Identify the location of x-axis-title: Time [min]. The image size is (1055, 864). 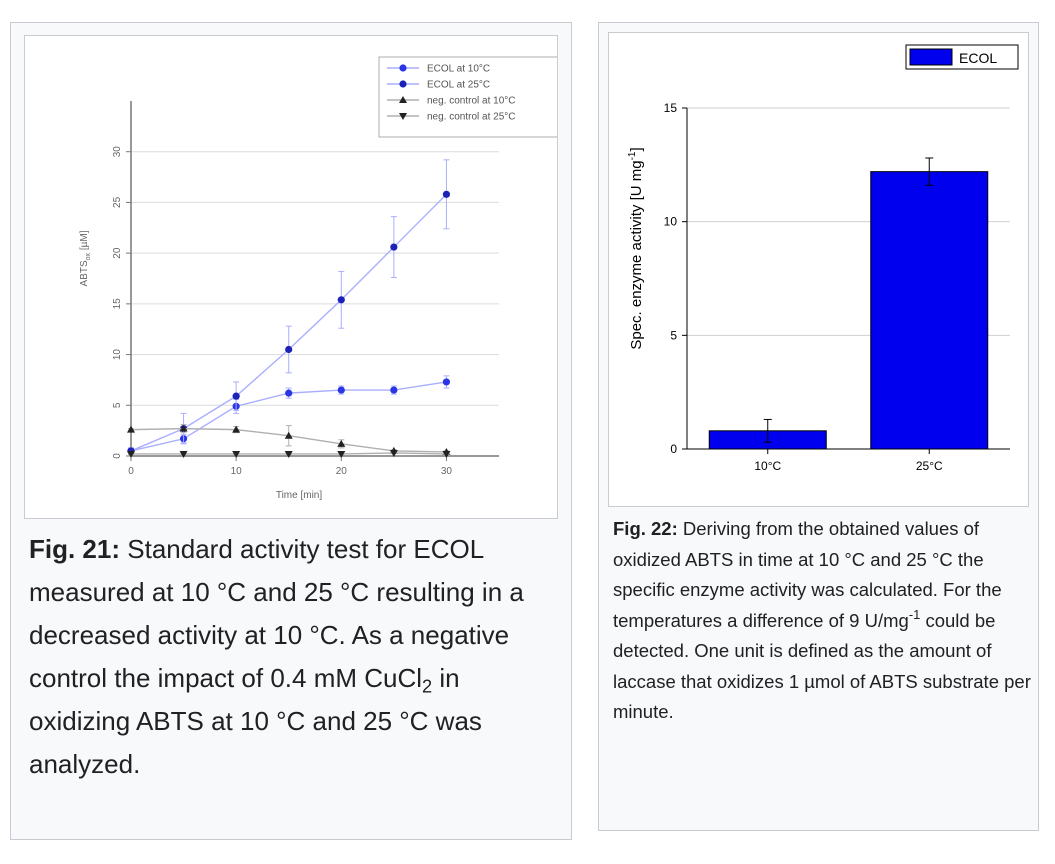
(299, 495).